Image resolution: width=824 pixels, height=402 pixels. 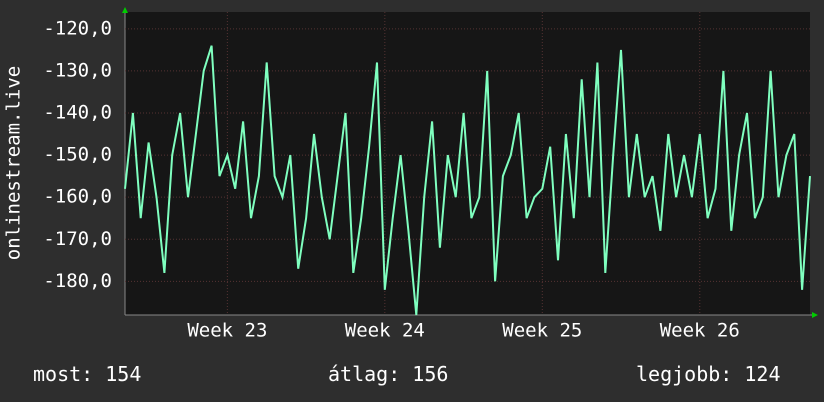 What do you see at coordinates (227, 331) in the screenshot?
I see `x-tick-label: Week 23` at bounding box center [227, 331].